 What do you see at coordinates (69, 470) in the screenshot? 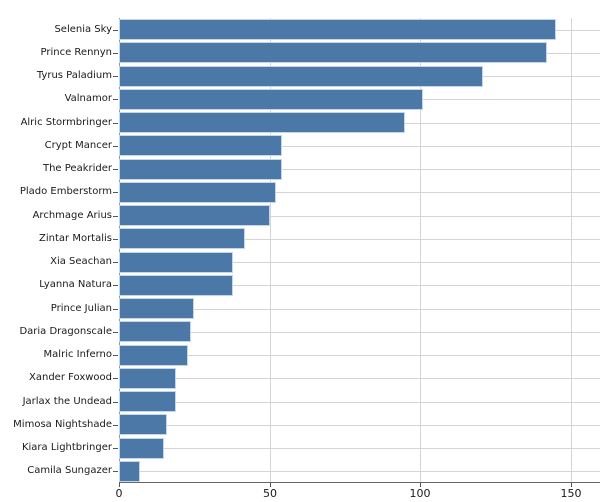
I see `category-label: Camila Sungazer` at bounding box center [69, 470].